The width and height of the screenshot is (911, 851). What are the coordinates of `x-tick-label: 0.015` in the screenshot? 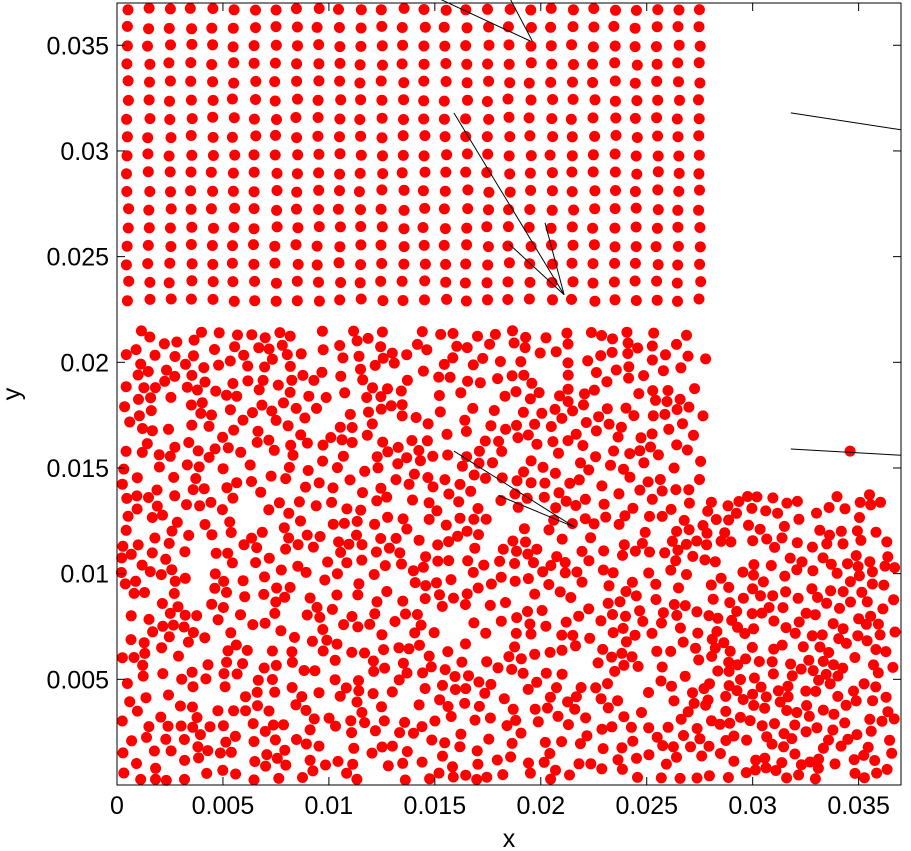 It's located at (435, 806).